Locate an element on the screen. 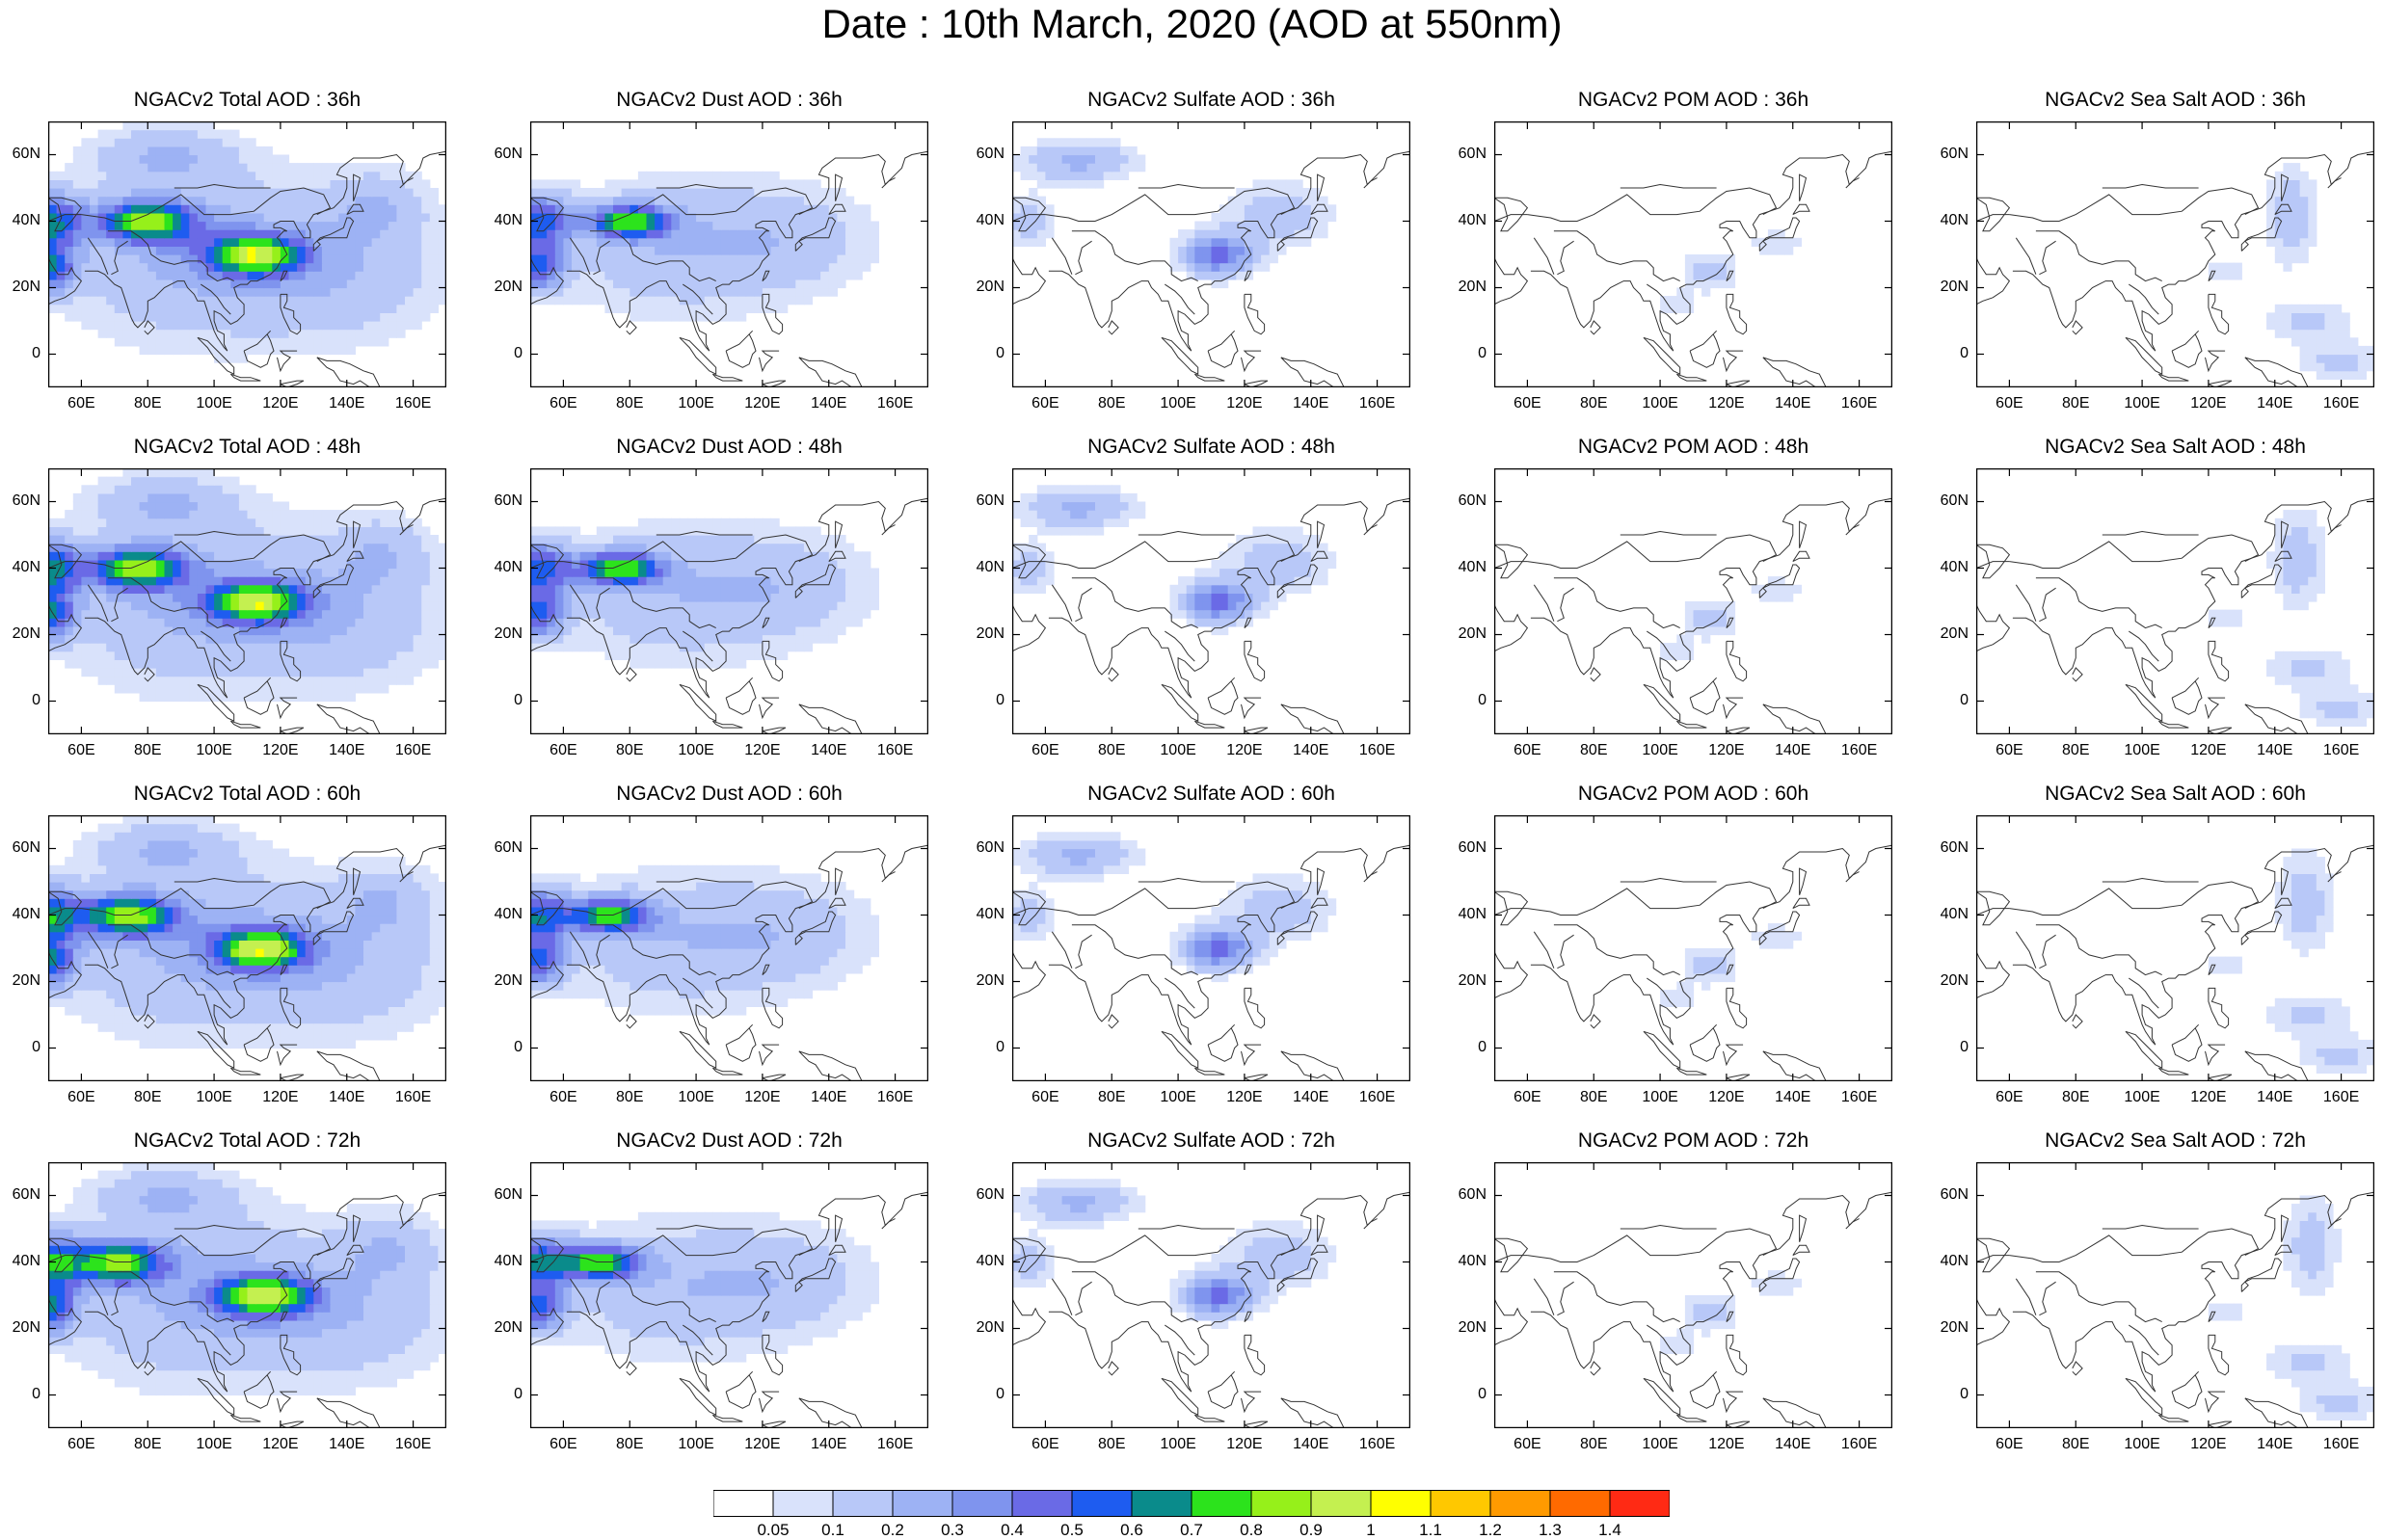  aod-map-total-36h is located at coordinates (247, 254).